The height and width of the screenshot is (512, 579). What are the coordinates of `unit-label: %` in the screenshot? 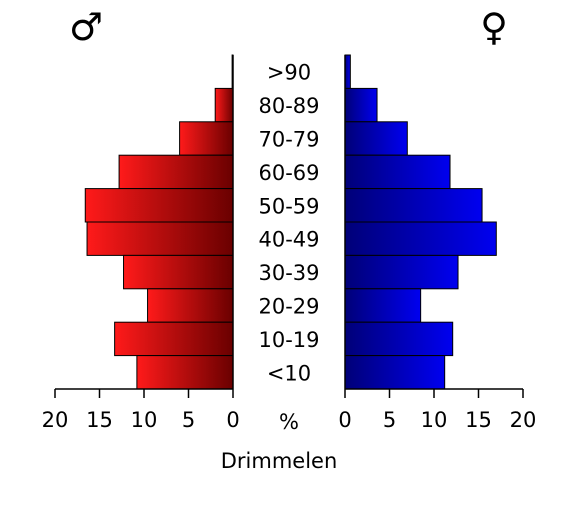 It's located at (289, 422).